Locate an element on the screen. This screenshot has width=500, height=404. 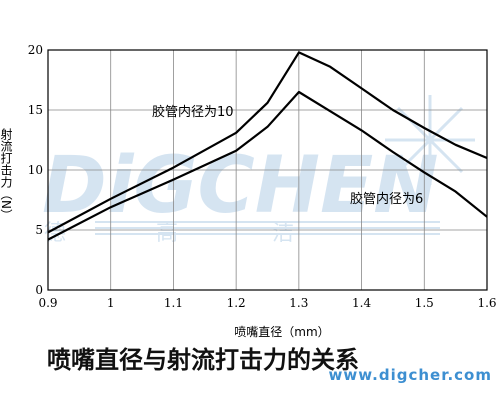
watermark-url: www.digcher.com is located at coordinates (410, 375).